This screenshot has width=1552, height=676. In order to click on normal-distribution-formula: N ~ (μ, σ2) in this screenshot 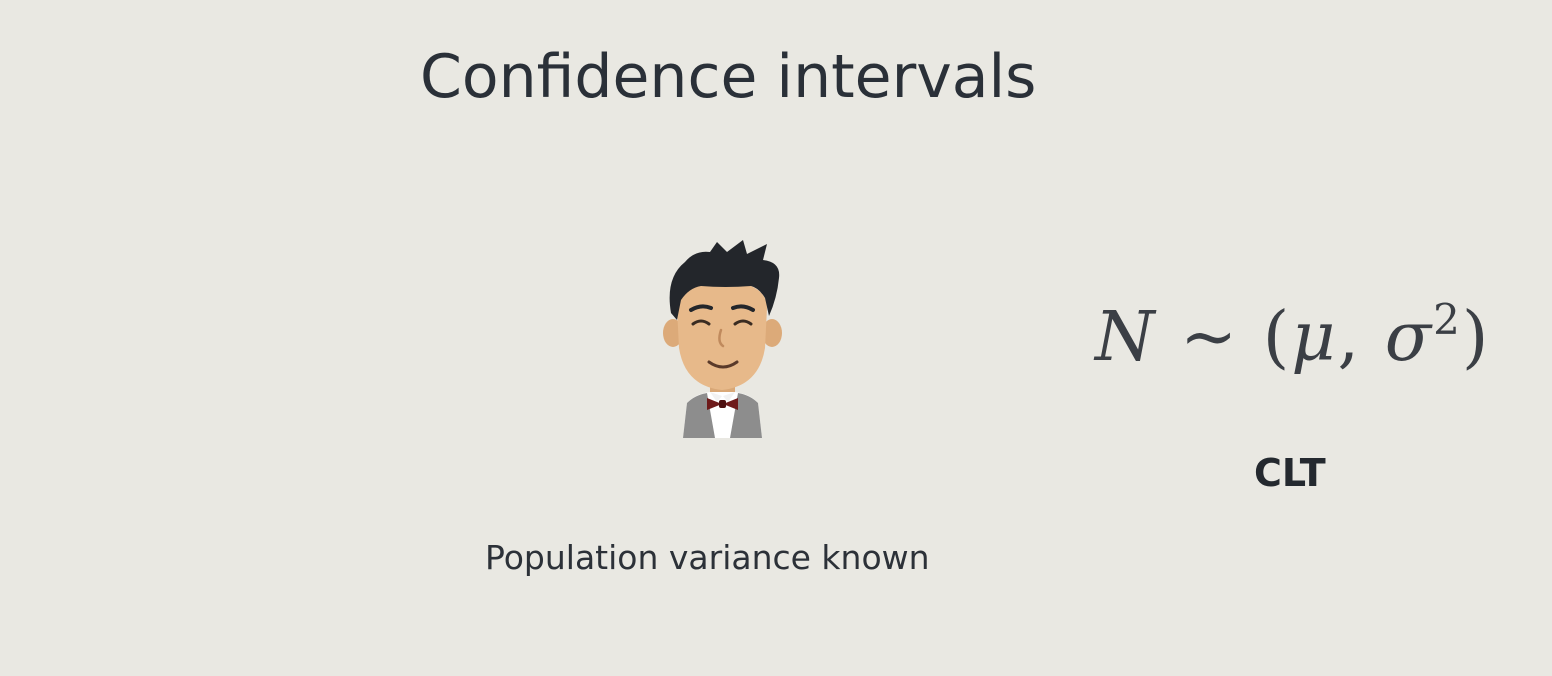, I will do `click(1292, 337)`.